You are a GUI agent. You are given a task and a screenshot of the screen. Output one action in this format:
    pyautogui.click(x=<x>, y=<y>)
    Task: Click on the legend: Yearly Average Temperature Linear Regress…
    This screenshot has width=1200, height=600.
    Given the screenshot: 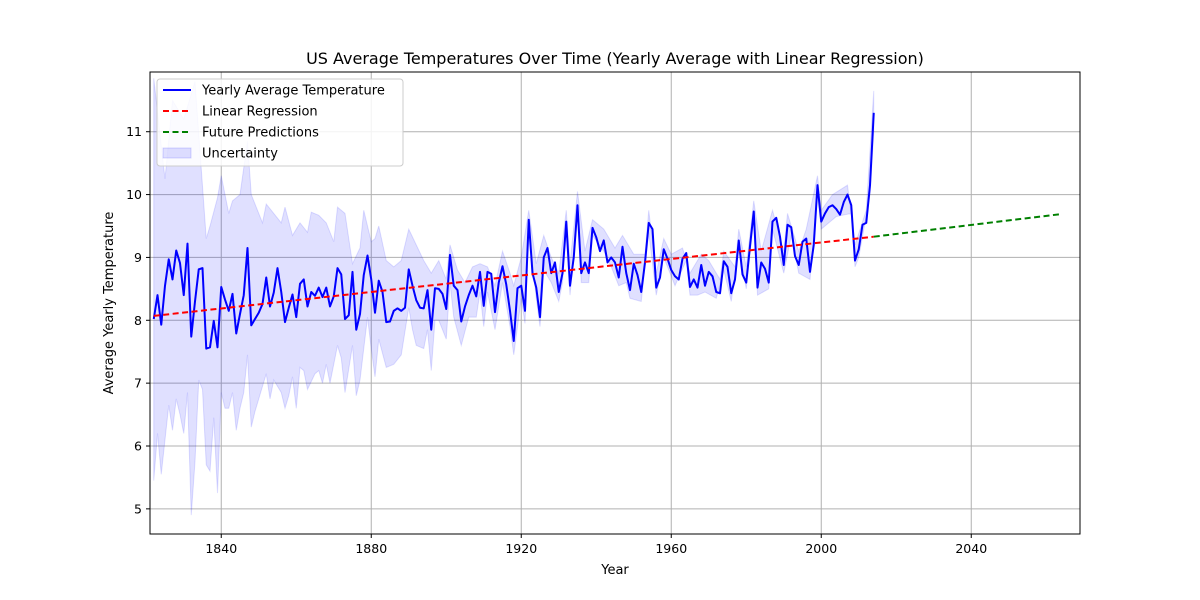 What is the action you would take?
    pyautogui.click(x=280, y=122)
    